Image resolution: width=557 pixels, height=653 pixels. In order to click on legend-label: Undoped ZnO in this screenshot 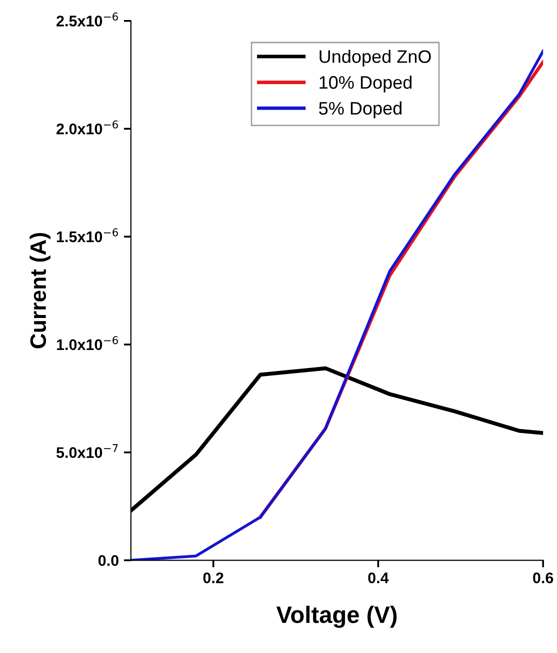, I will do `click(375, 58)`.